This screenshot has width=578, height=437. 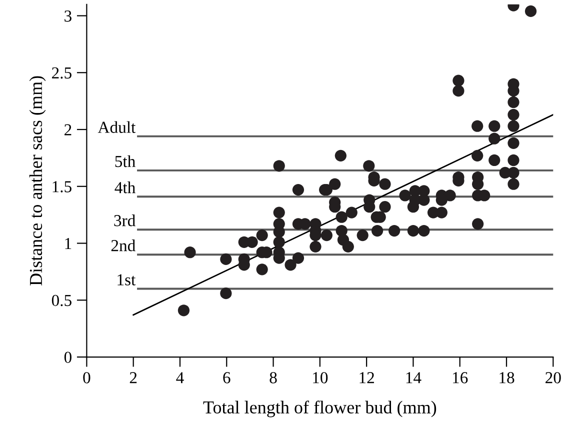 What do you see at coordinates (123, 246) in the screenshot?
I see `ref-line-label: 2nd` at bounding box center [123, 246].